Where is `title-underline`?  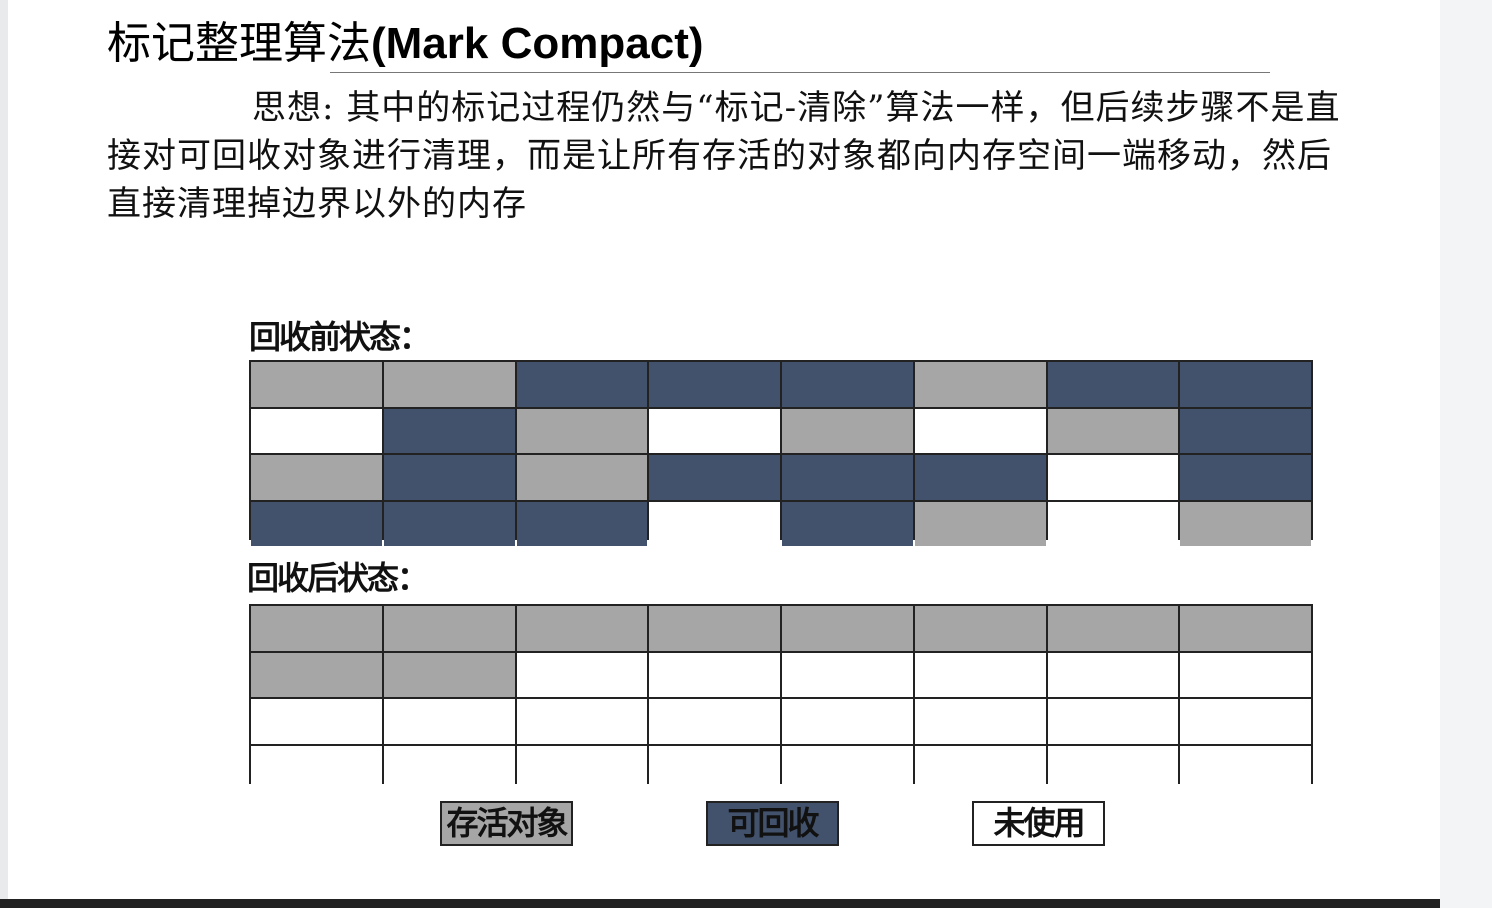
title-underline is located at coordinates (800, 72).